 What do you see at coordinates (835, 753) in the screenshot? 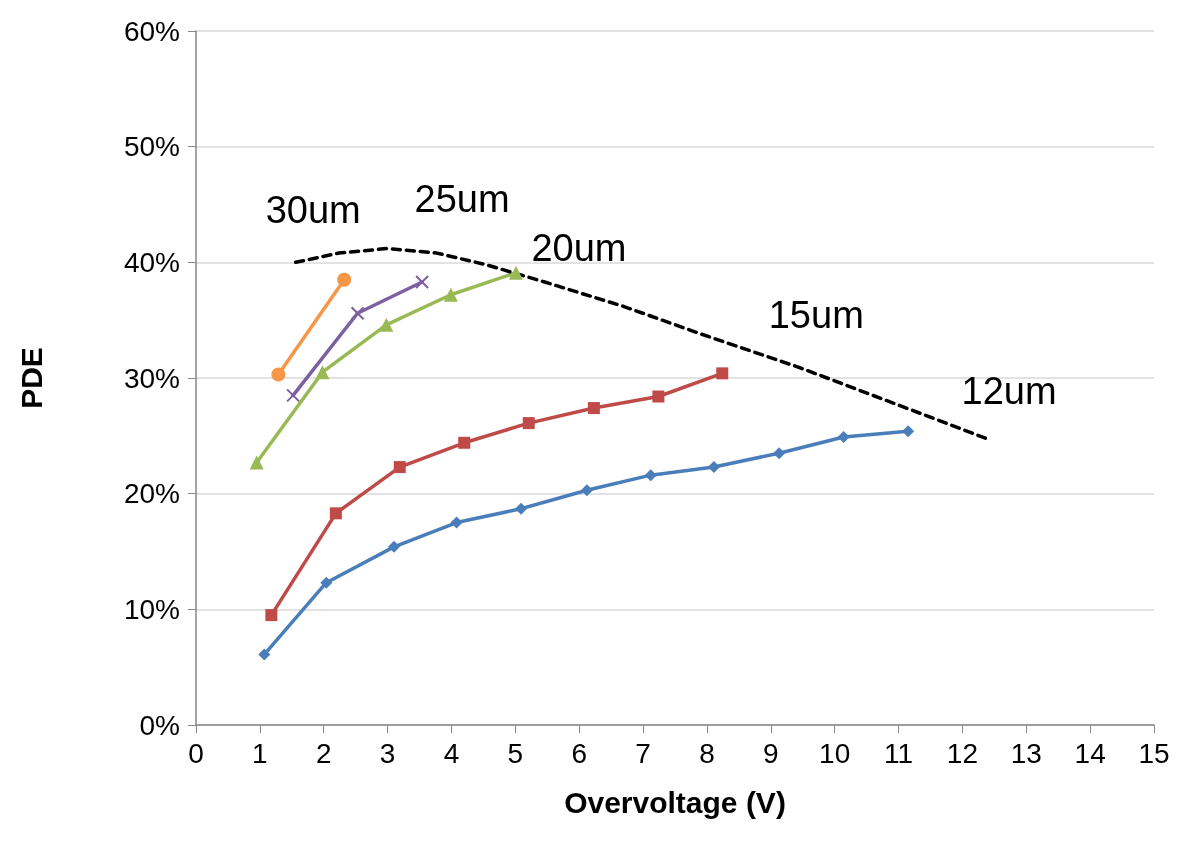
I see `x-tick-label: 10` at bounding box center [835, 753].